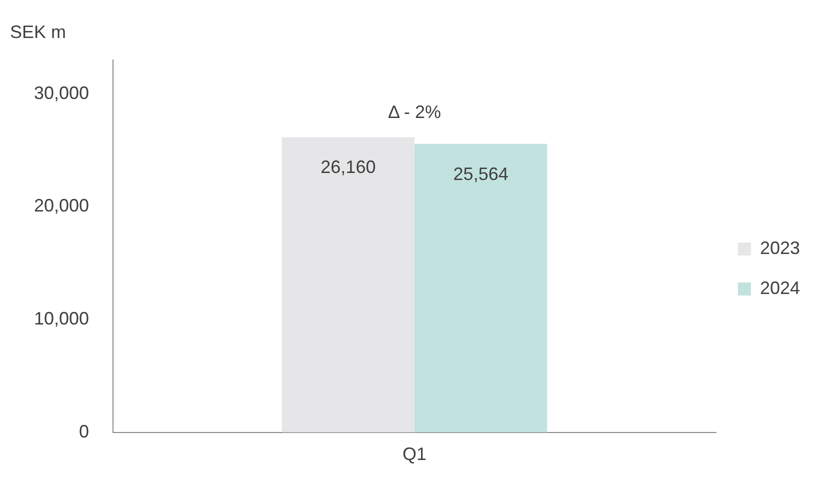 The image size is (820, 488). Describe the element at coordinates (62, 92) in the screenshot. I see `y-tick-label: 30,000` at that location.